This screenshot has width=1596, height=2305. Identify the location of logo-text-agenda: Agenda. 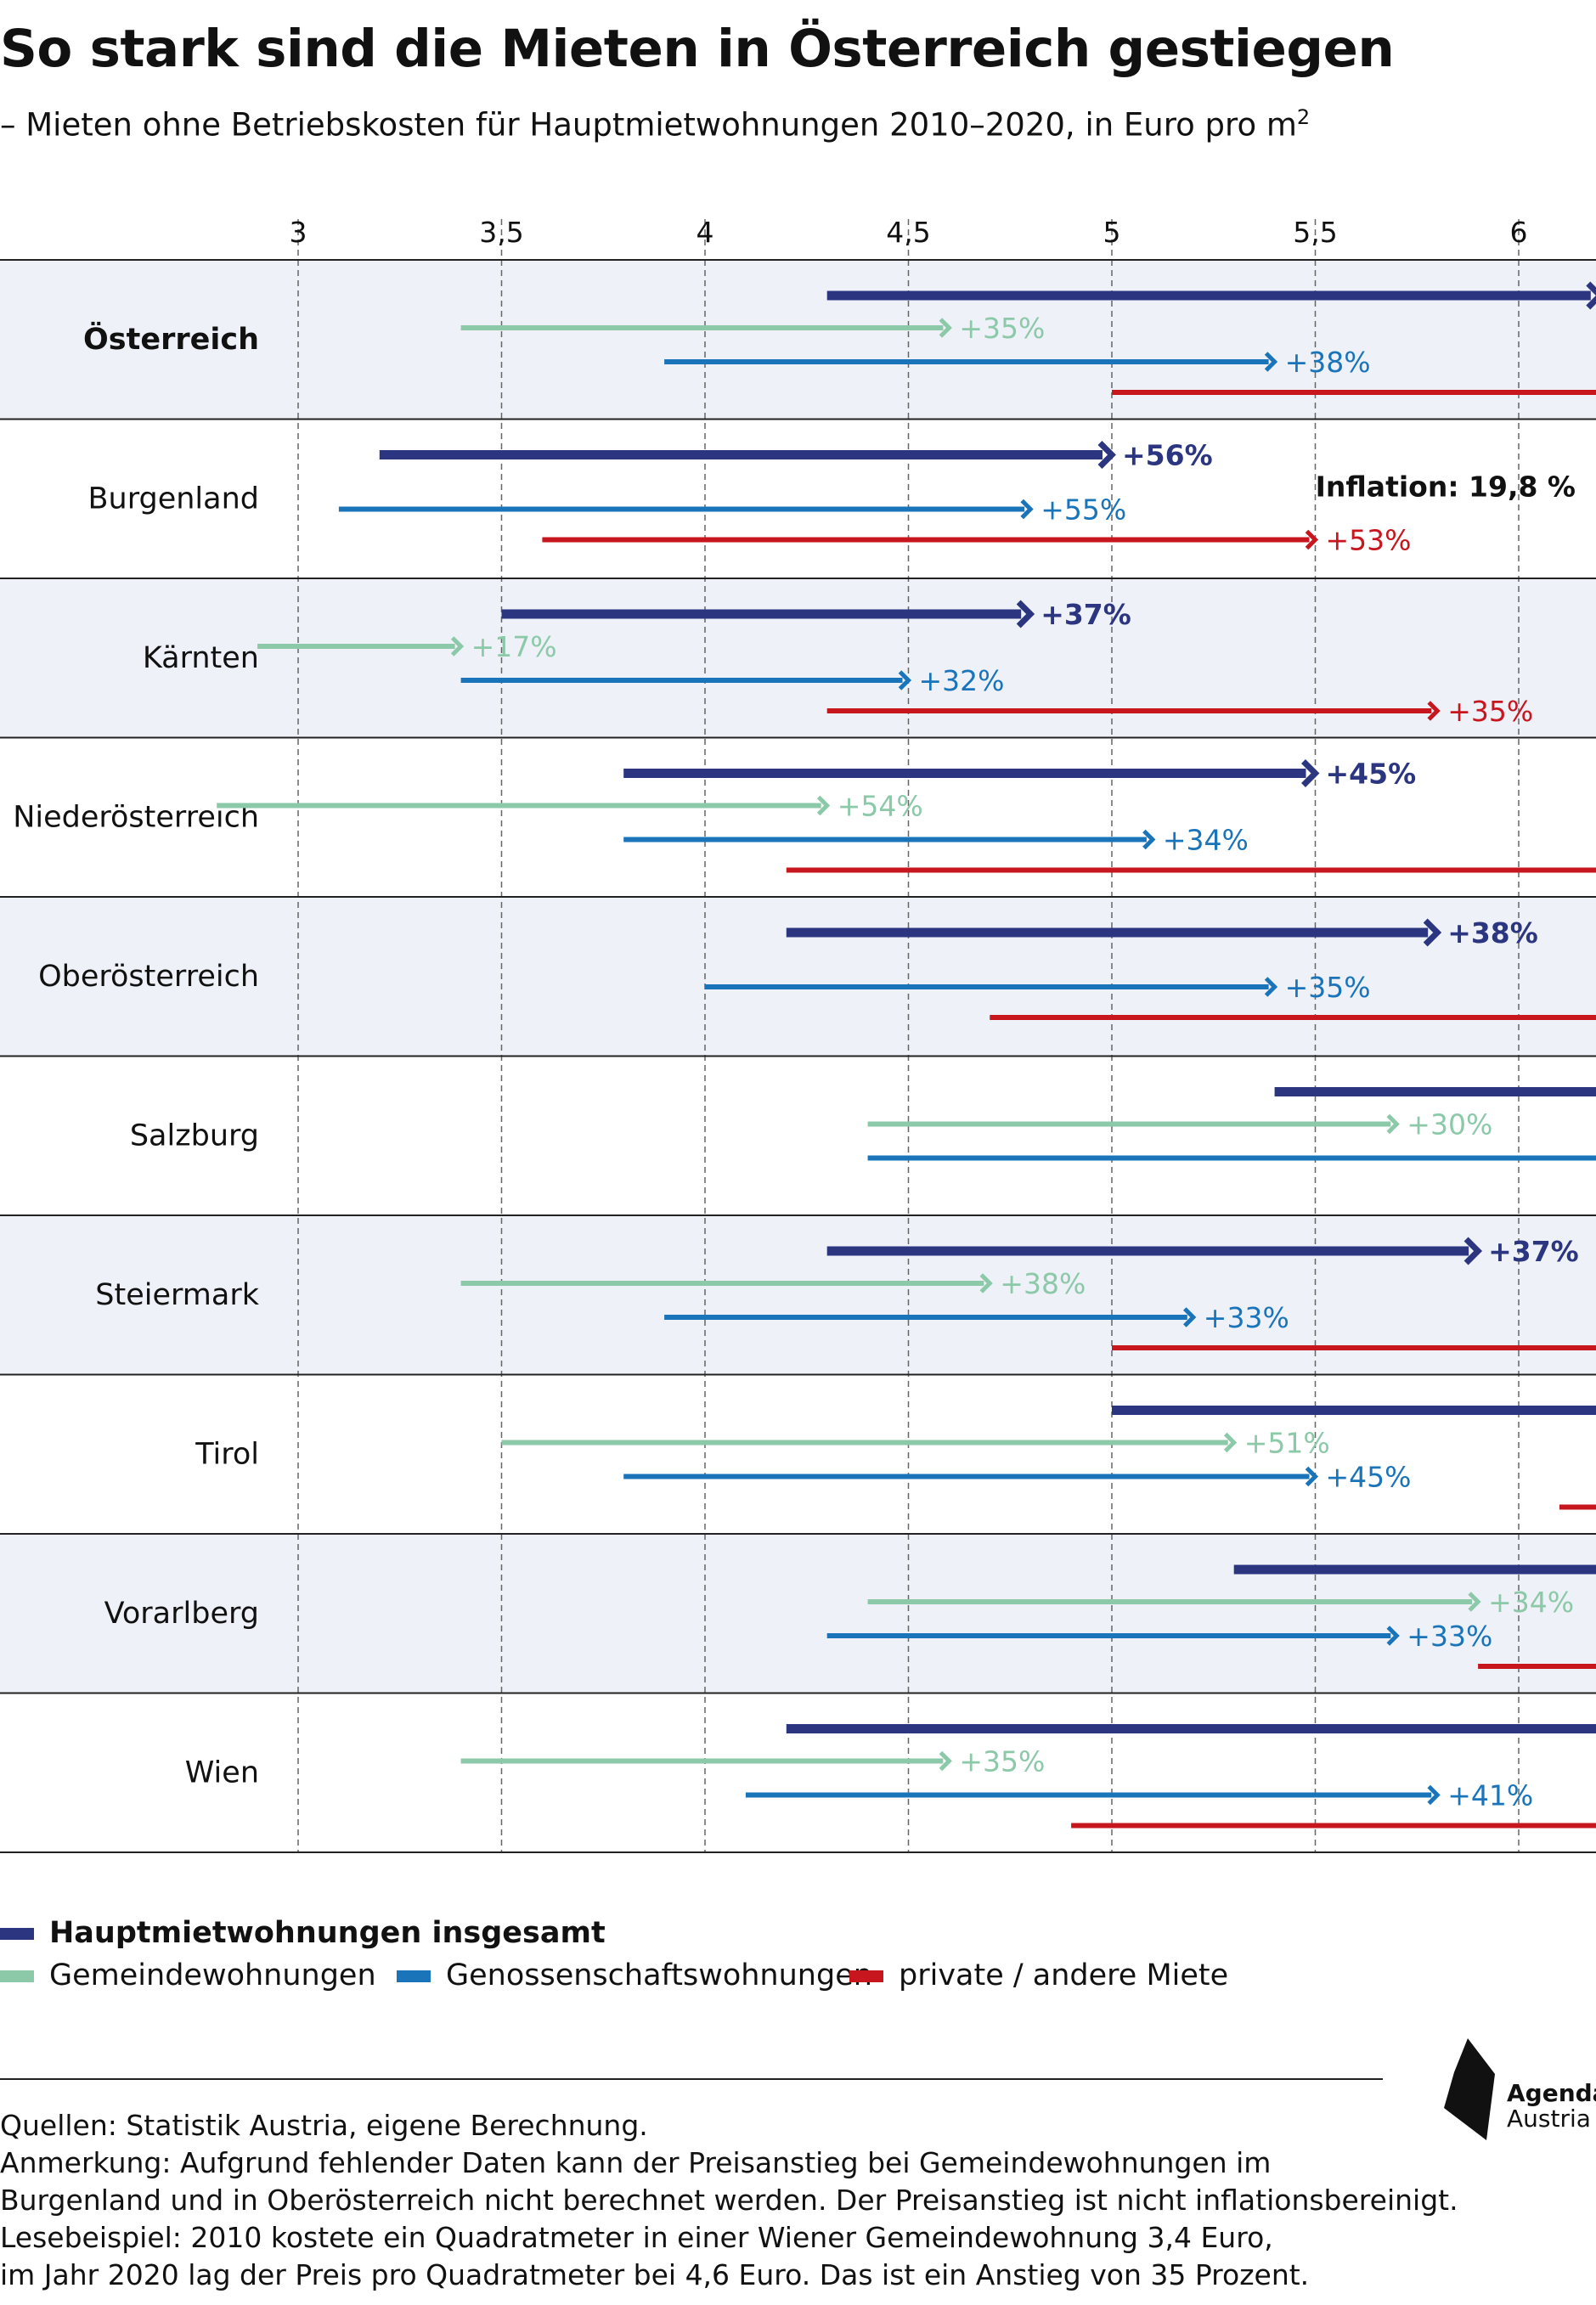
(1551, 2093).